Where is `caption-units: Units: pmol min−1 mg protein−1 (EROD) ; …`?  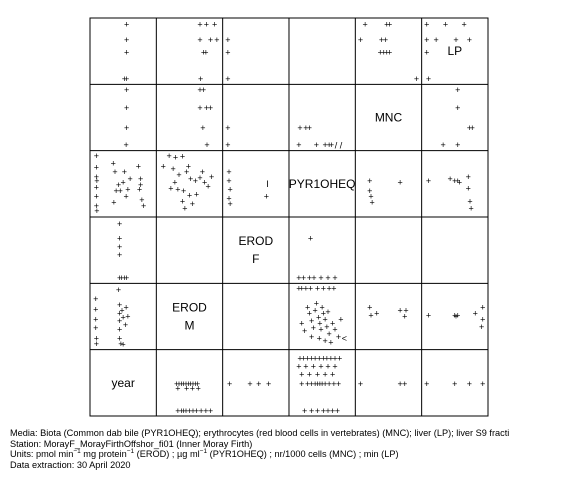 caption-units: Units: pmol min−1 mg protein−1 (EROD) ; … is located at coordinates (204, 454).